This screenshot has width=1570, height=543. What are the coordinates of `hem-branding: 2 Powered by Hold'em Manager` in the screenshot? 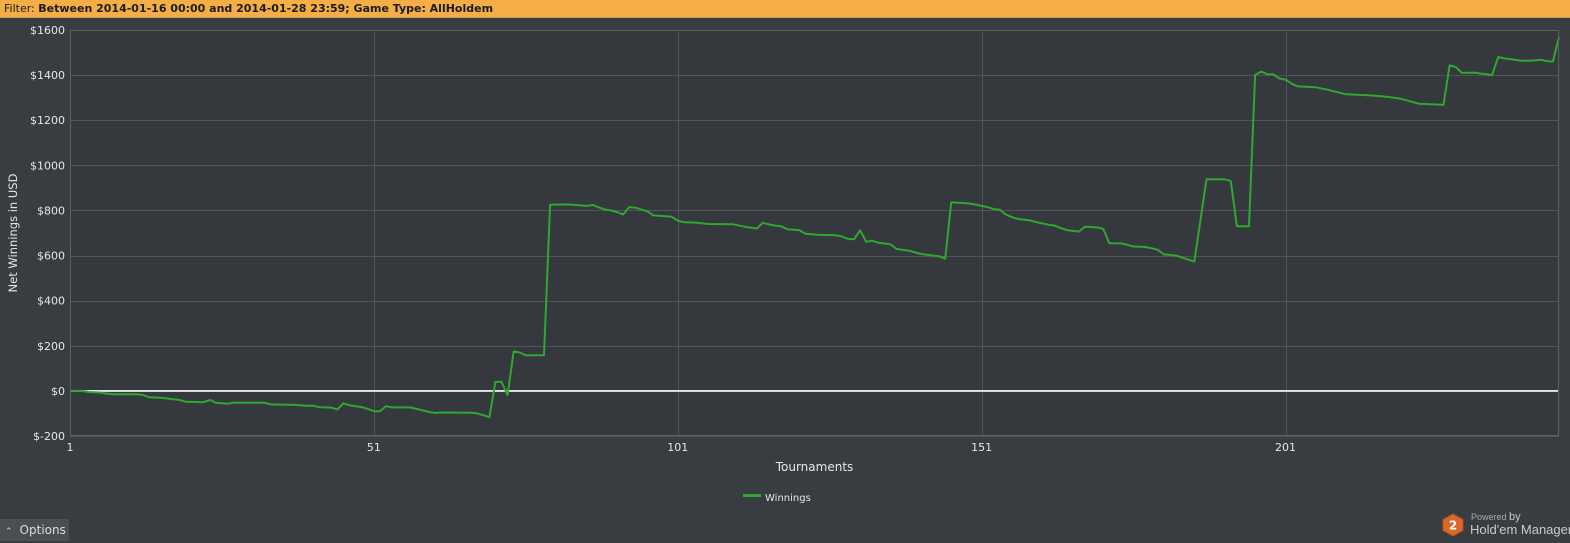 It's located at (1505, 525).